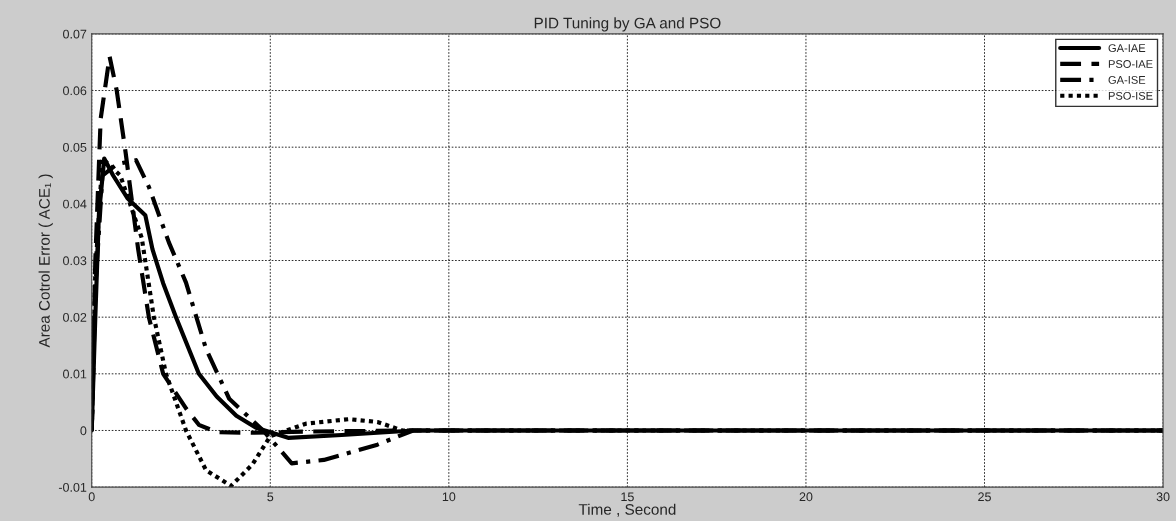  I want to click on y-tick-label: 0.04, so click(75, 204).